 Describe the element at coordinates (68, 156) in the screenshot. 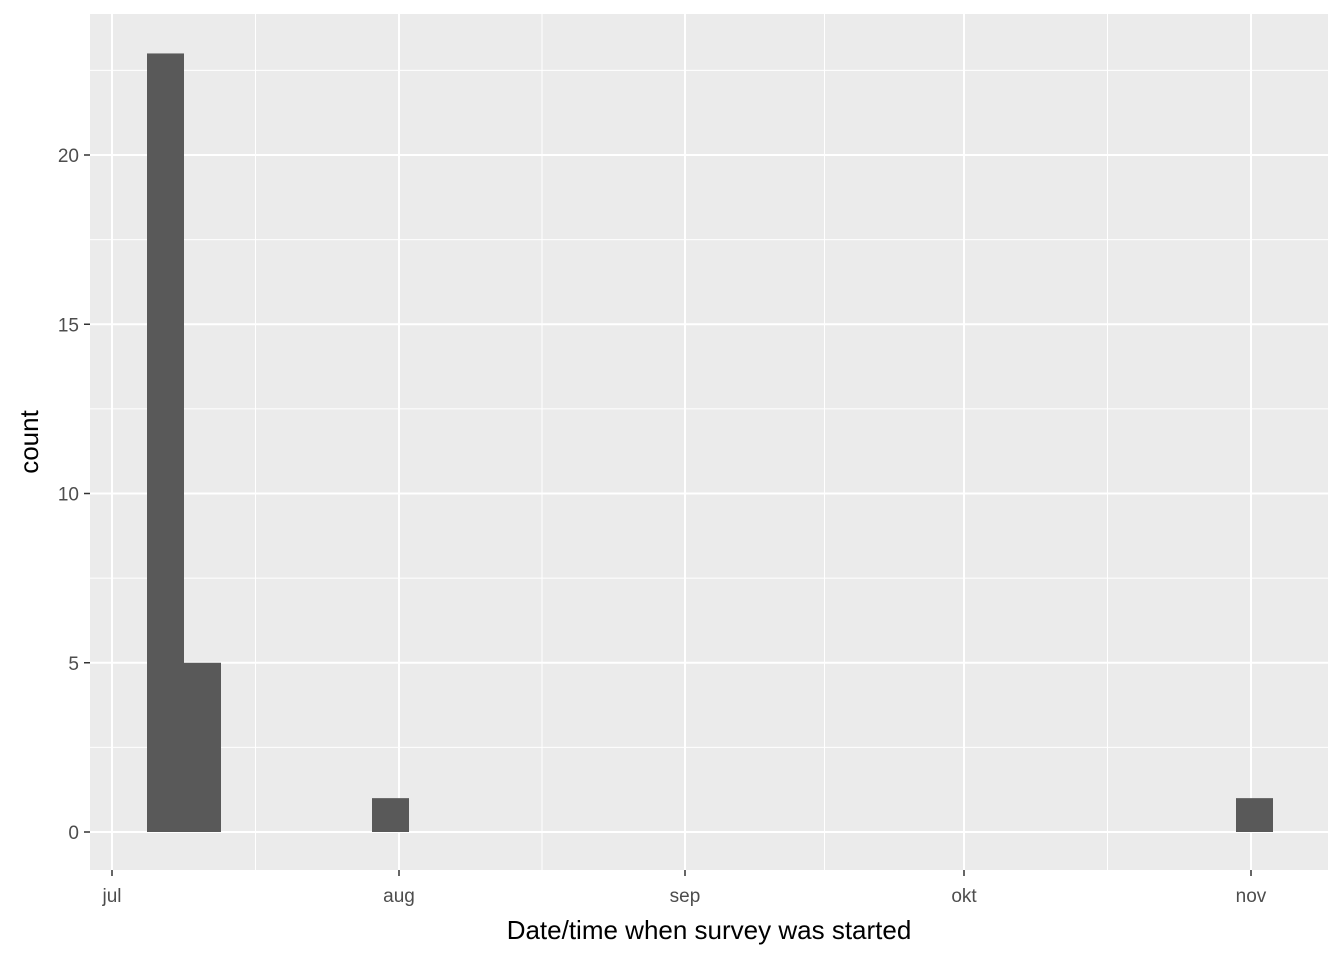

I see `y-tick-label: 20` at that location.